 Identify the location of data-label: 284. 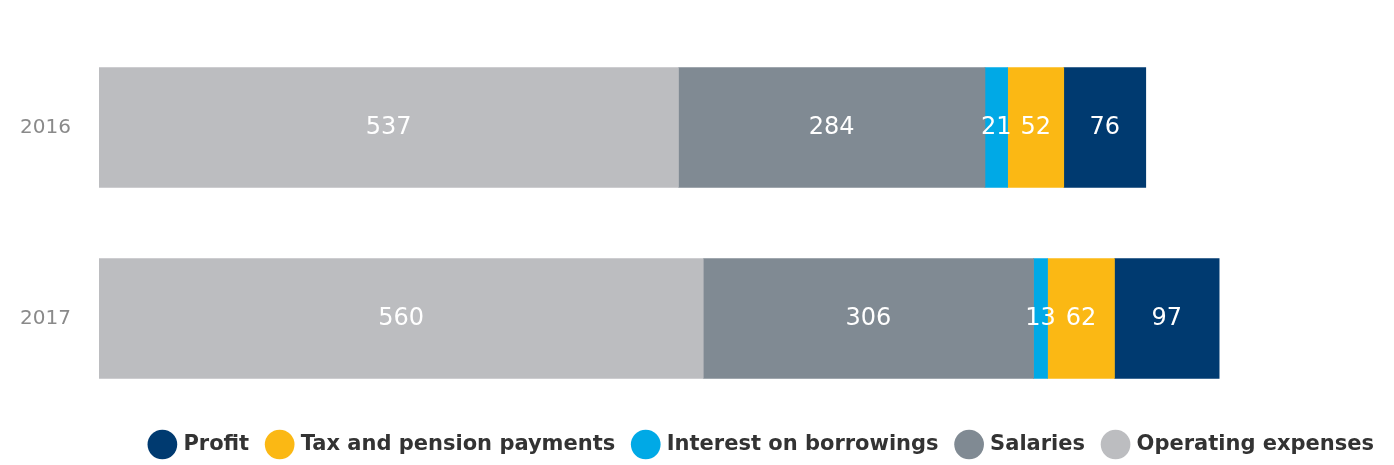
(831, 125).